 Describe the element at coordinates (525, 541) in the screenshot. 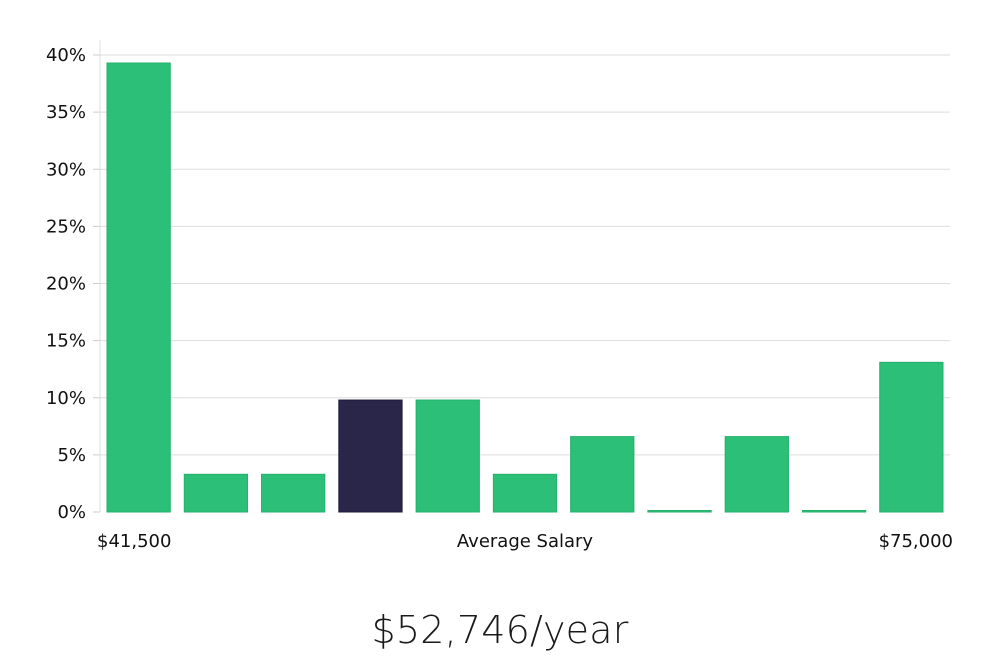

I see `x-axis-title: Average Salary` at that location.